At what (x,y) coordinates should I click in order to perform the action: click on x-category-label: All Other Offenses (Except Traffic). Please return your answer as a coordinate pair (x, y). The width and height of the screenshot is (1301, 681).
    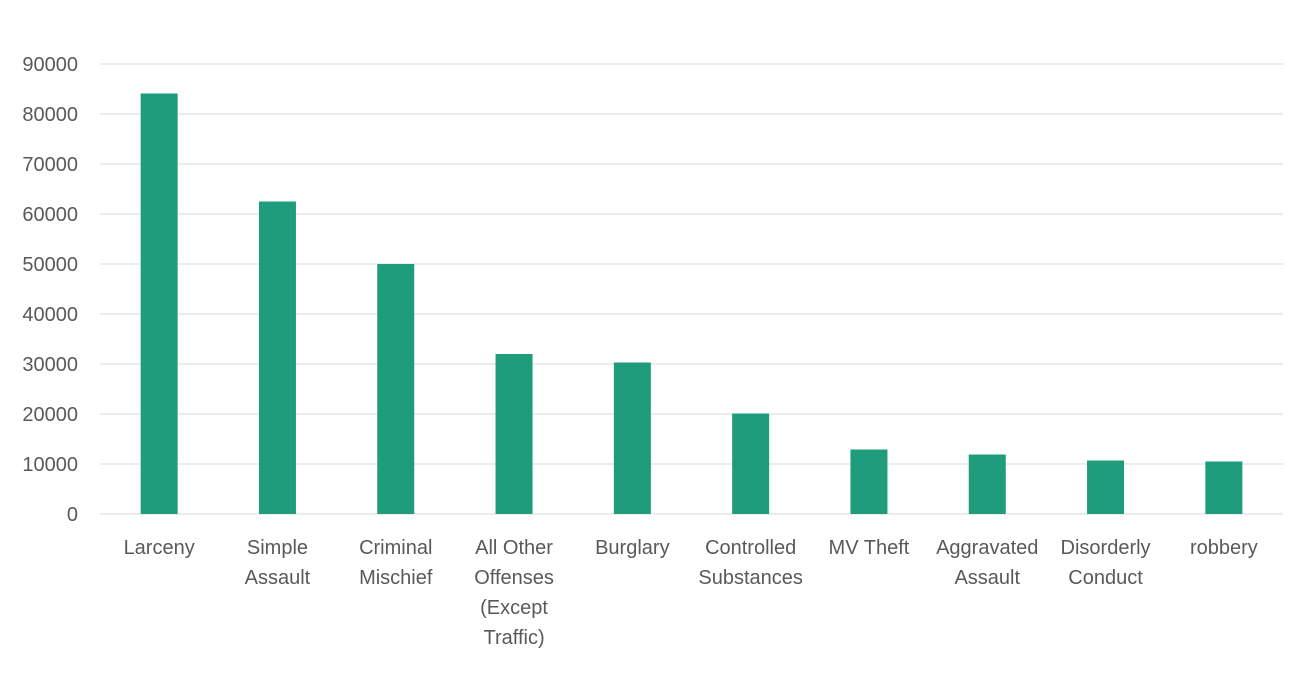
    Looking at the image, I should click on (514, 593).